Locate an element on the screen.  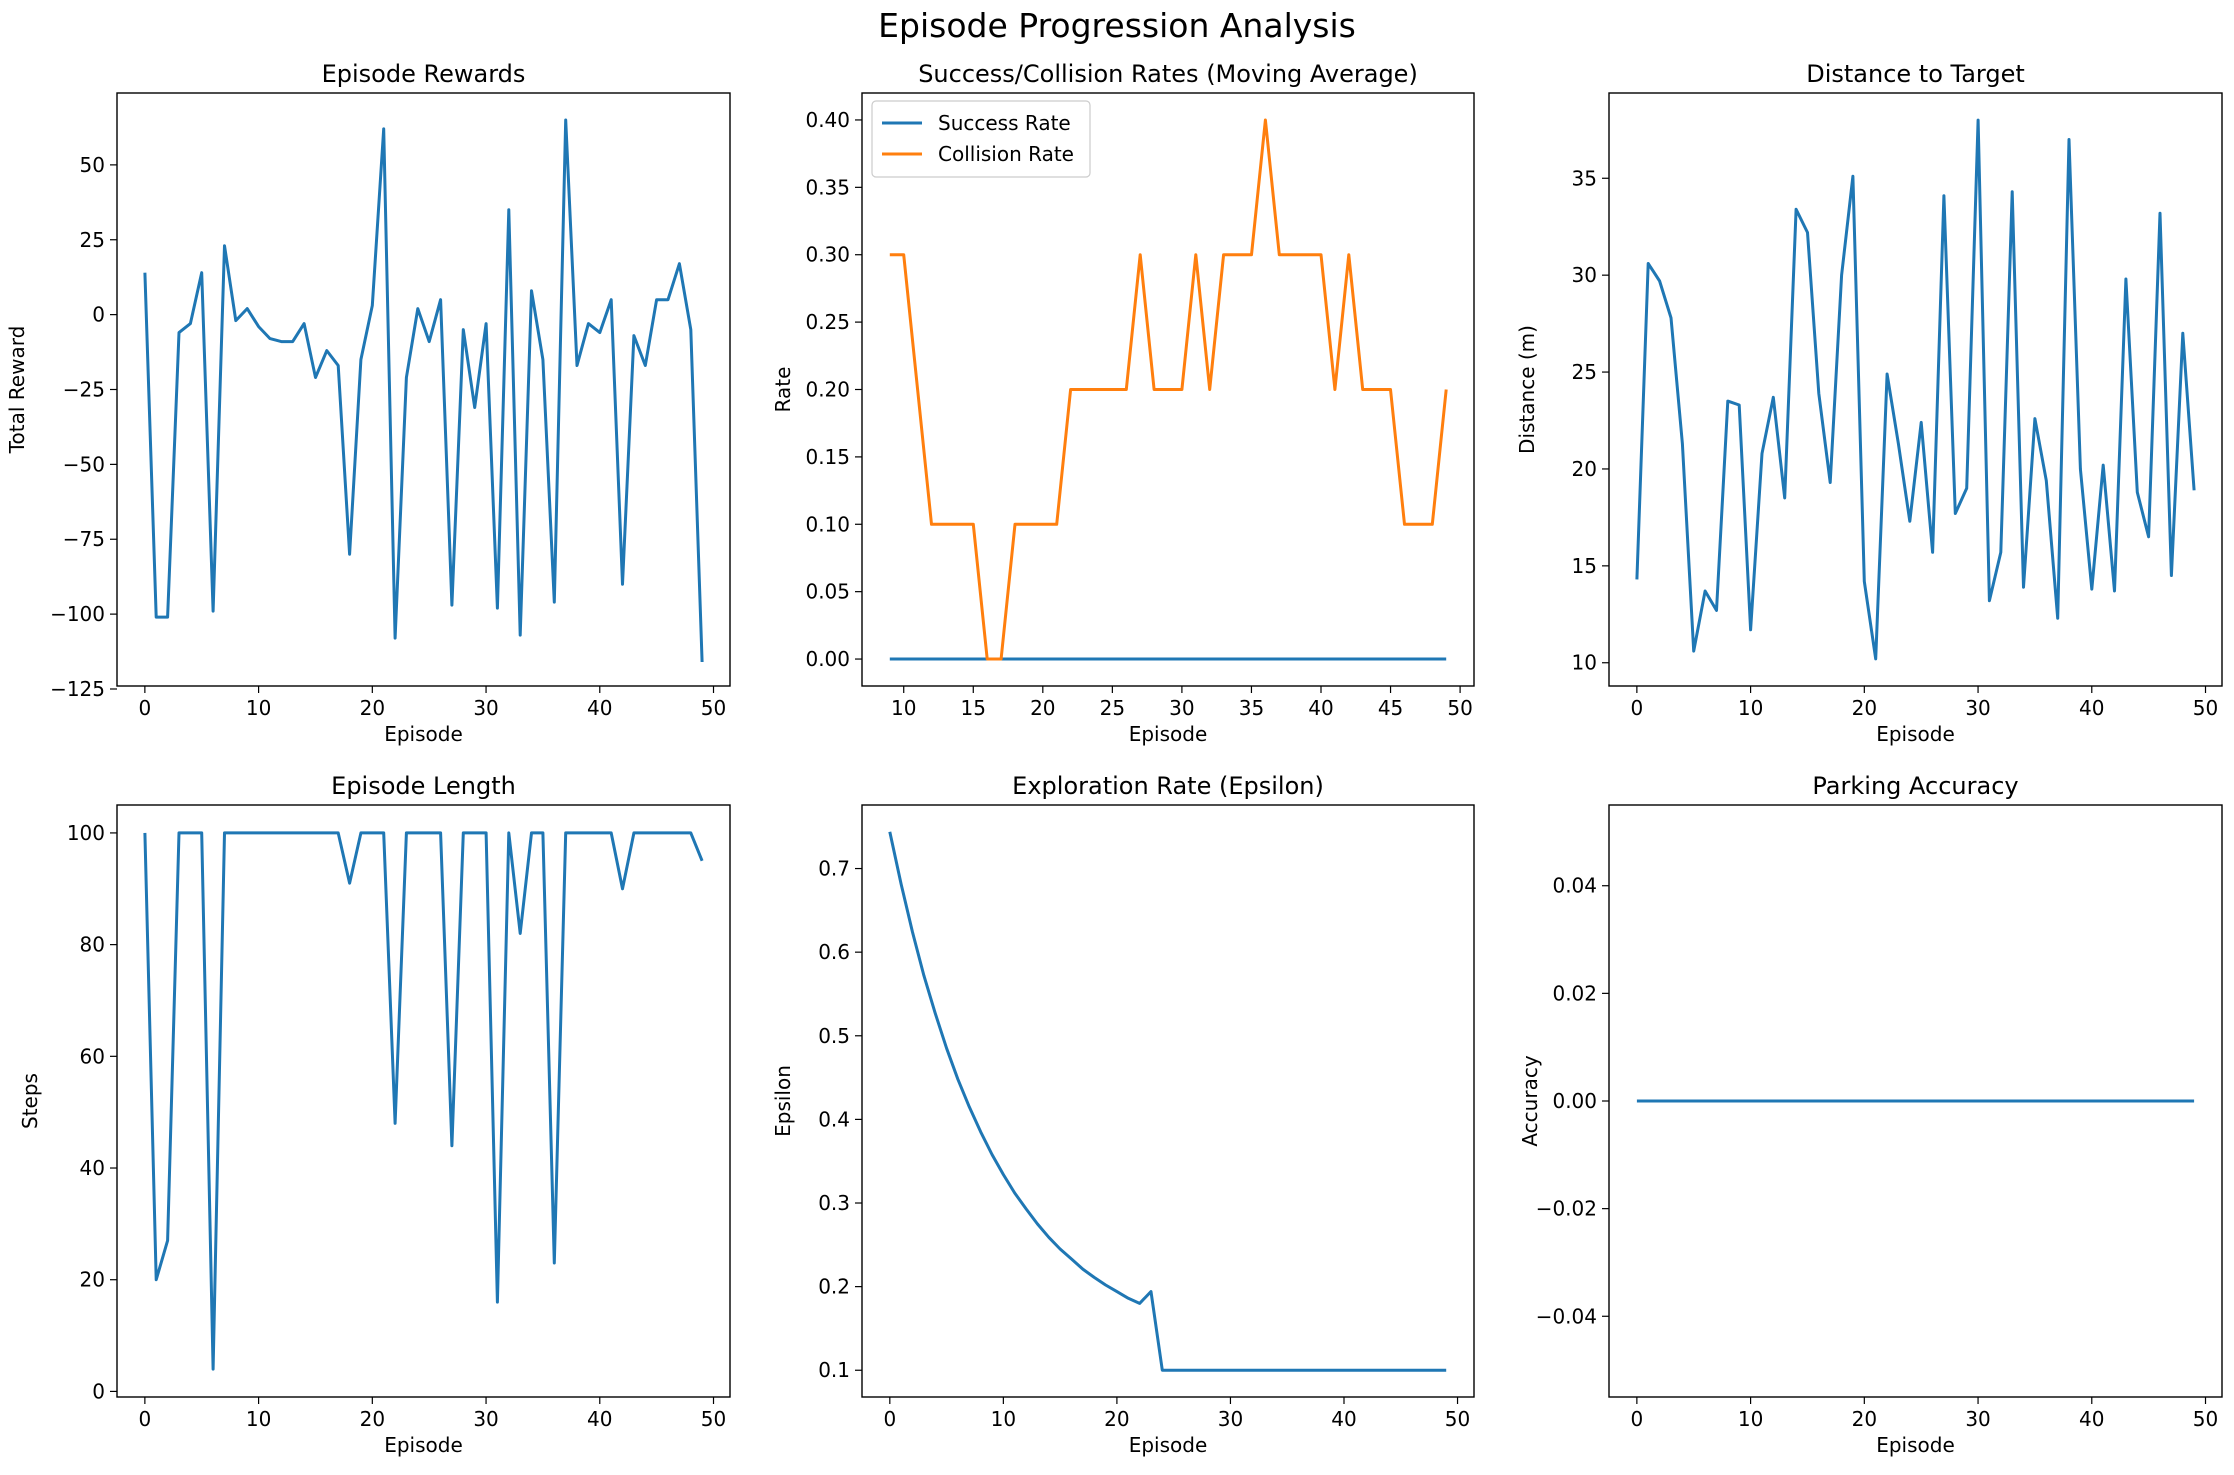
y-tick-label: 0.7 is located at coordinates (834, 869).